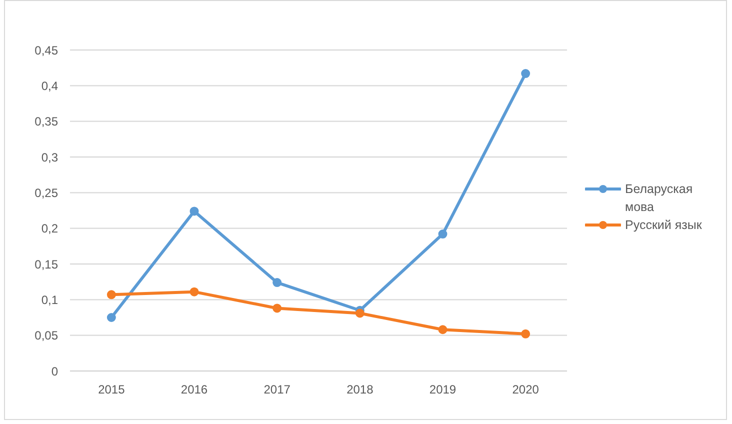  What do you see at coordinates (54, 371) in the screenshot?
I see `y-tick-label: 0` at bounding box center [54, 371].